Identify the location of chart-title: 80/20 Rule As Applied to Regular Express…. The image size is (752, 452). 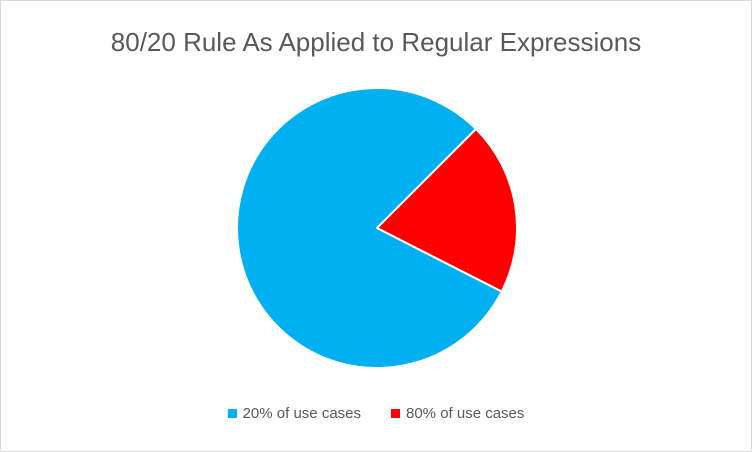
(376, 42).